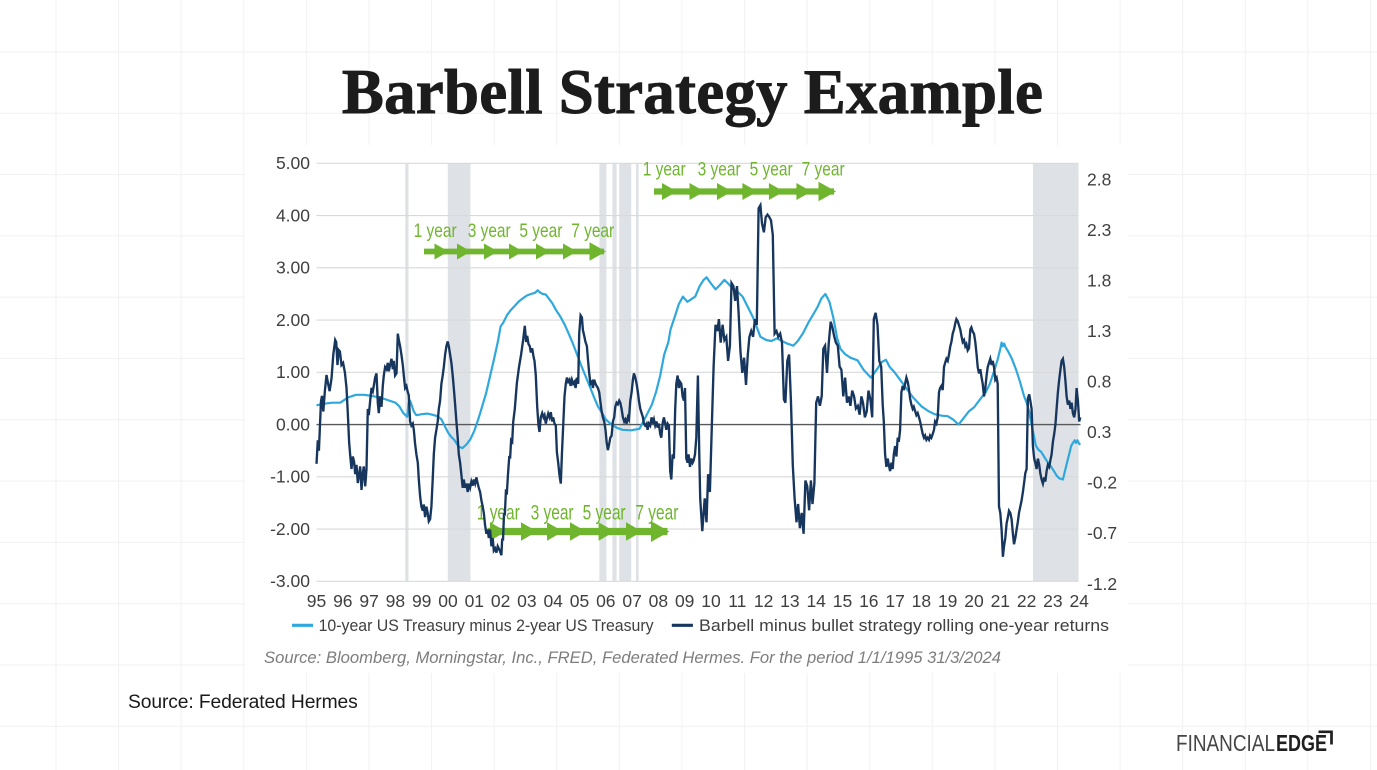  What do you see at coordinates (1102, 483) in the screenshot?
I see `svg-text: -0.2` at bounding box center [1102, 483].